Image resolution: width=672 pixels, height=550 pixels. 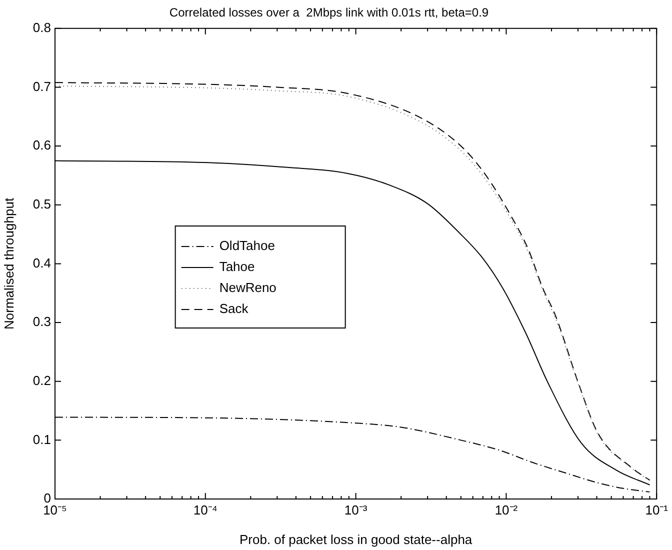 What do you see at coordinates (8, 264) in the screenshot?
I see `y-axis-title: Normalised throughput` at bounding box center [8, 264].